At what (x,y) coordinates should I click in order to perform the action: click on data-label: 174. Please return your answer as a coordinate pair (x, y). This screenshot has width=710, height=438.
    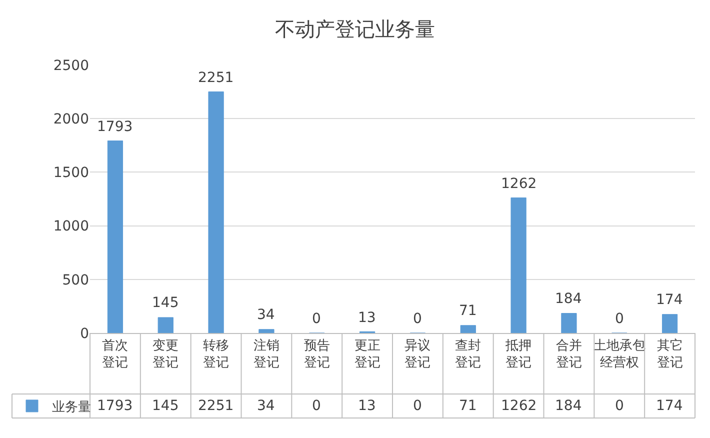
    Looking at the image, I should click on (669, 406).